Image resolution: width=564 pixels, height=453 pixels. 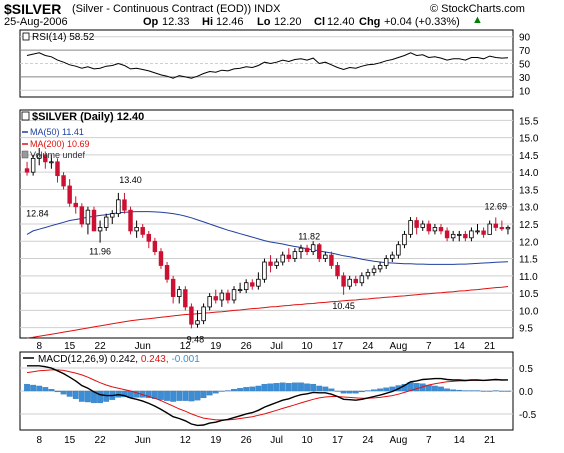 What do you see at coordinates (460, 346) in the screenshot?
I see `x-axis-label: 14` at bounding box center [460, 346].